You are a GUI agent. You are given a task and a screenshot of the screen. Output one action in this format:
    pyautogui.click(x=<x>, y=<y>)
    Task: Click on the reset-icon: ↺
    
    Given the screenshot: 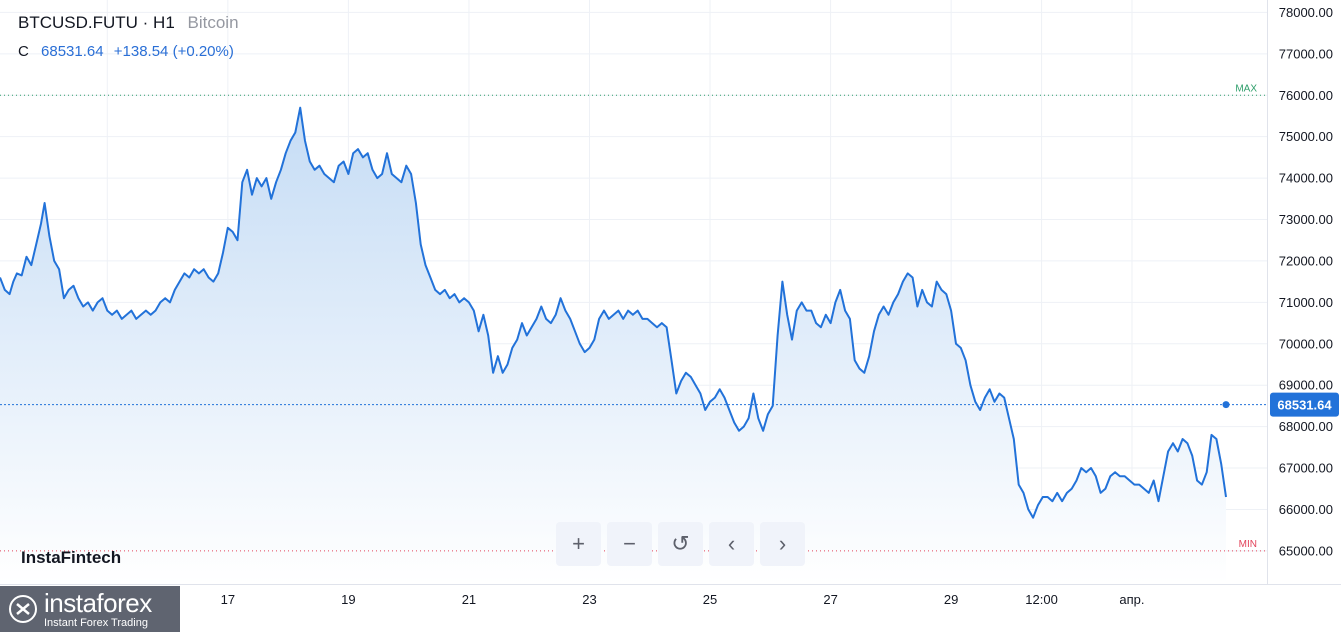 What is the action you would take?
    pyautogui.click(x=680, y=543)
    